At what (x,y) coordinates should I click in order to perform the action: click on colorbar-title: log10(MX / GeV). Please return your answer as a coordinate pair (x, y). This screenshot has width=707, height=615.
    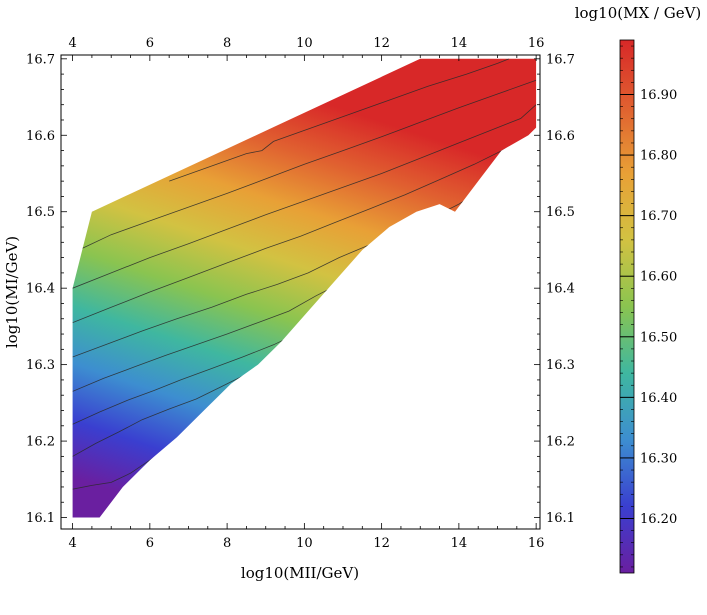
    Looking at the image, I should click on (638, 13).